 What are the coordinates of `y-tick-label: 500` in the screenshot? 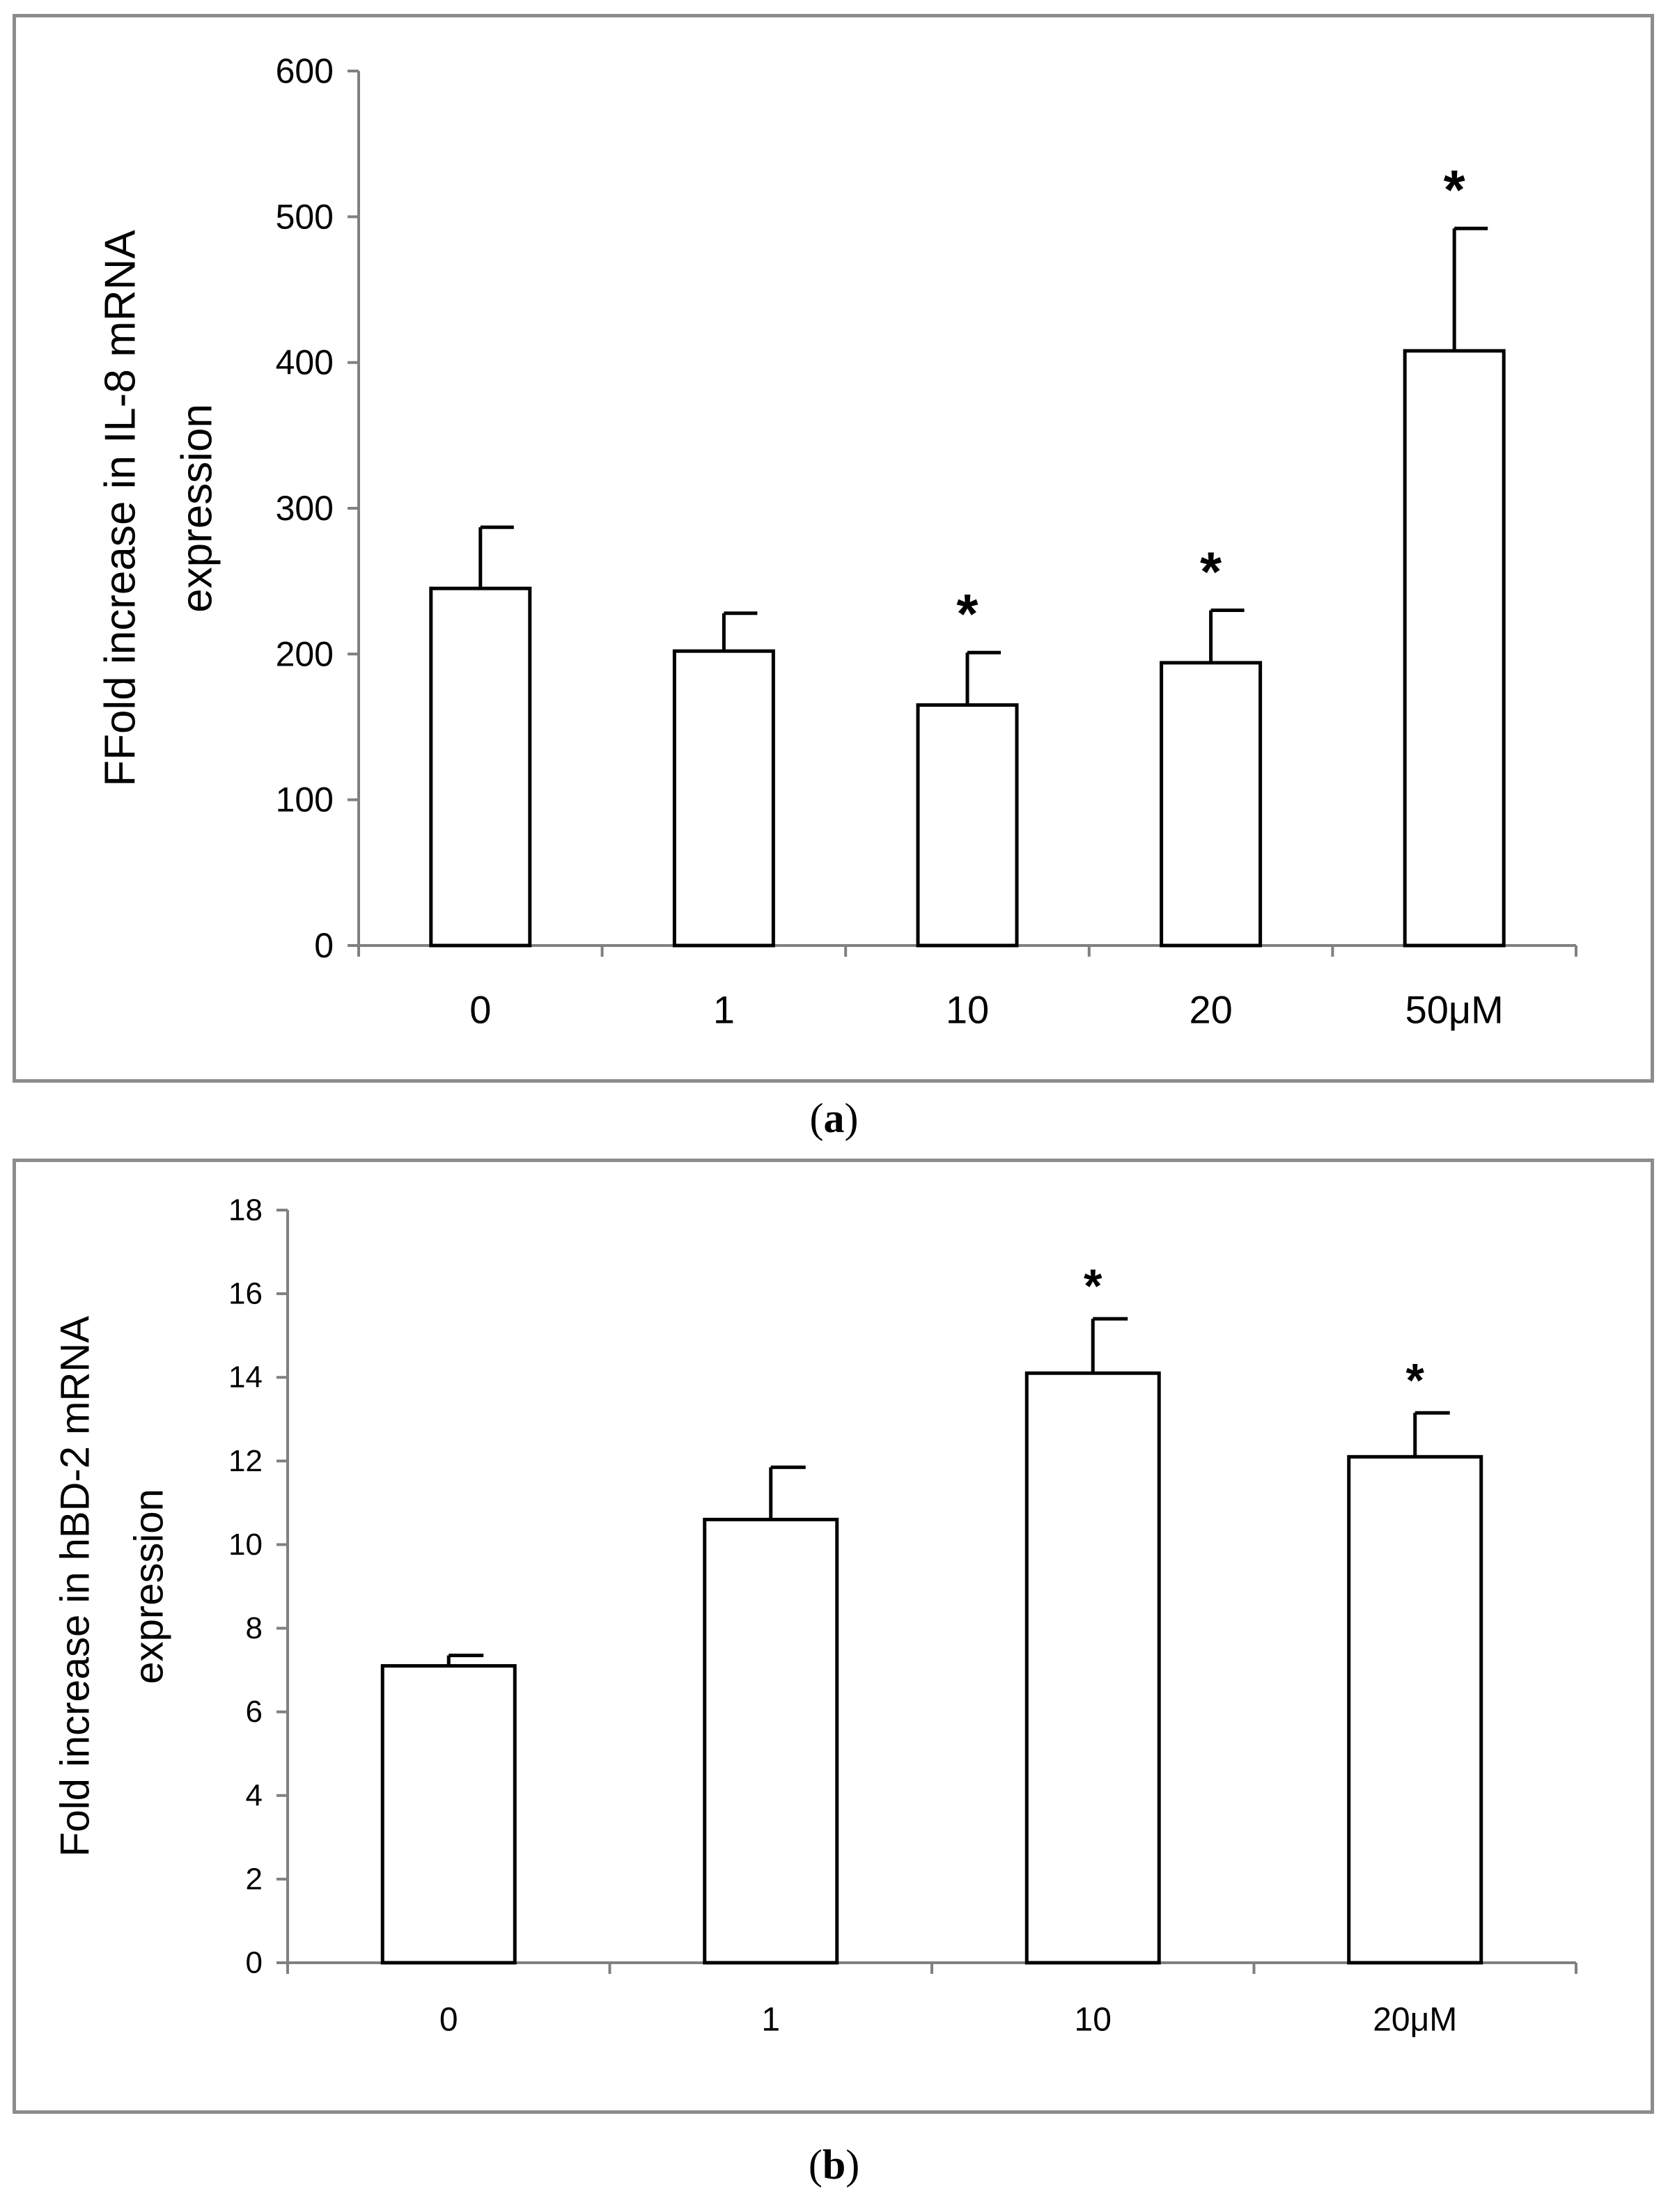 It's located at (305, 217).